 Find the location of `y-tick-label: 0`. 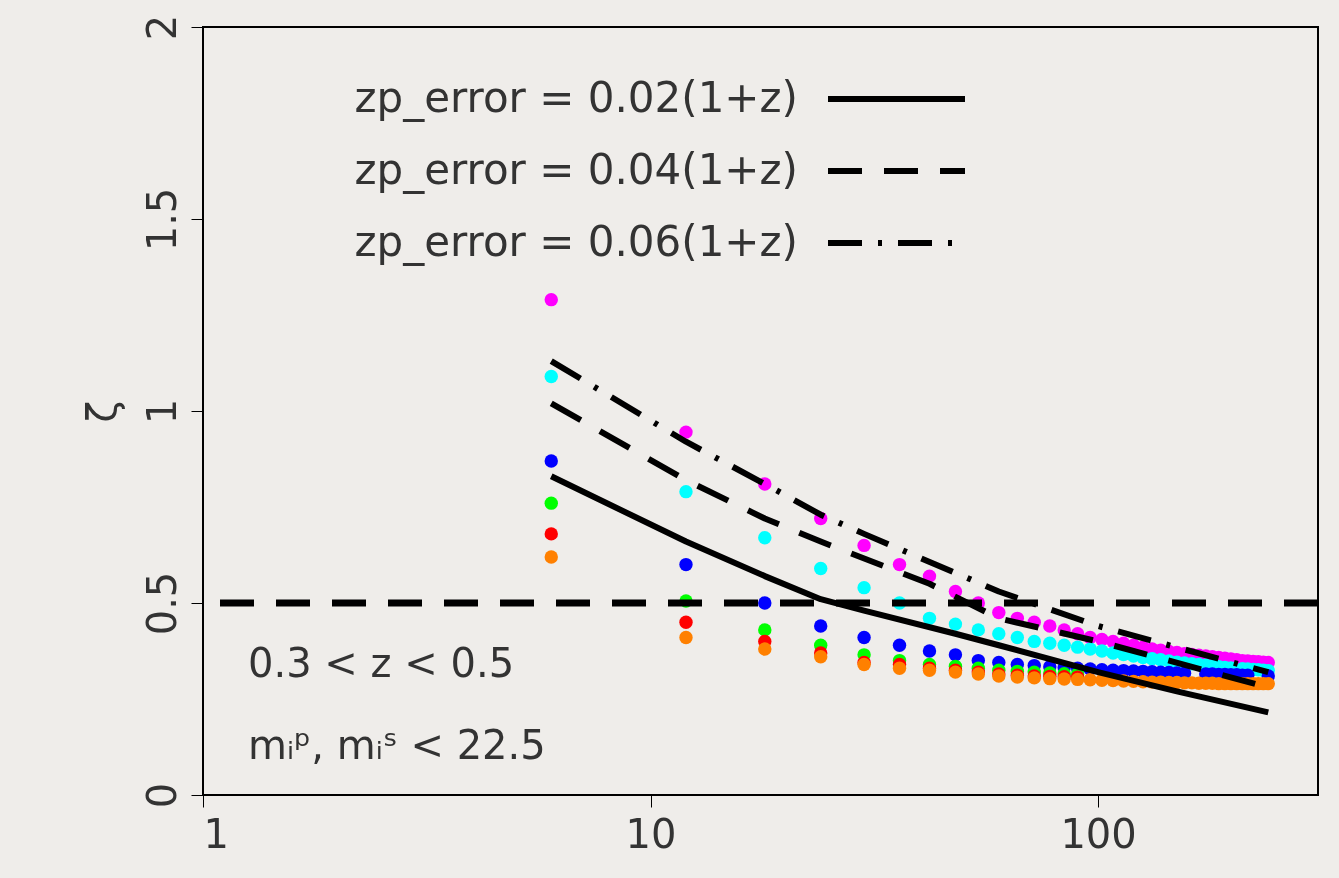

y-tick-label: 0 is located at coordinates (161, 795).